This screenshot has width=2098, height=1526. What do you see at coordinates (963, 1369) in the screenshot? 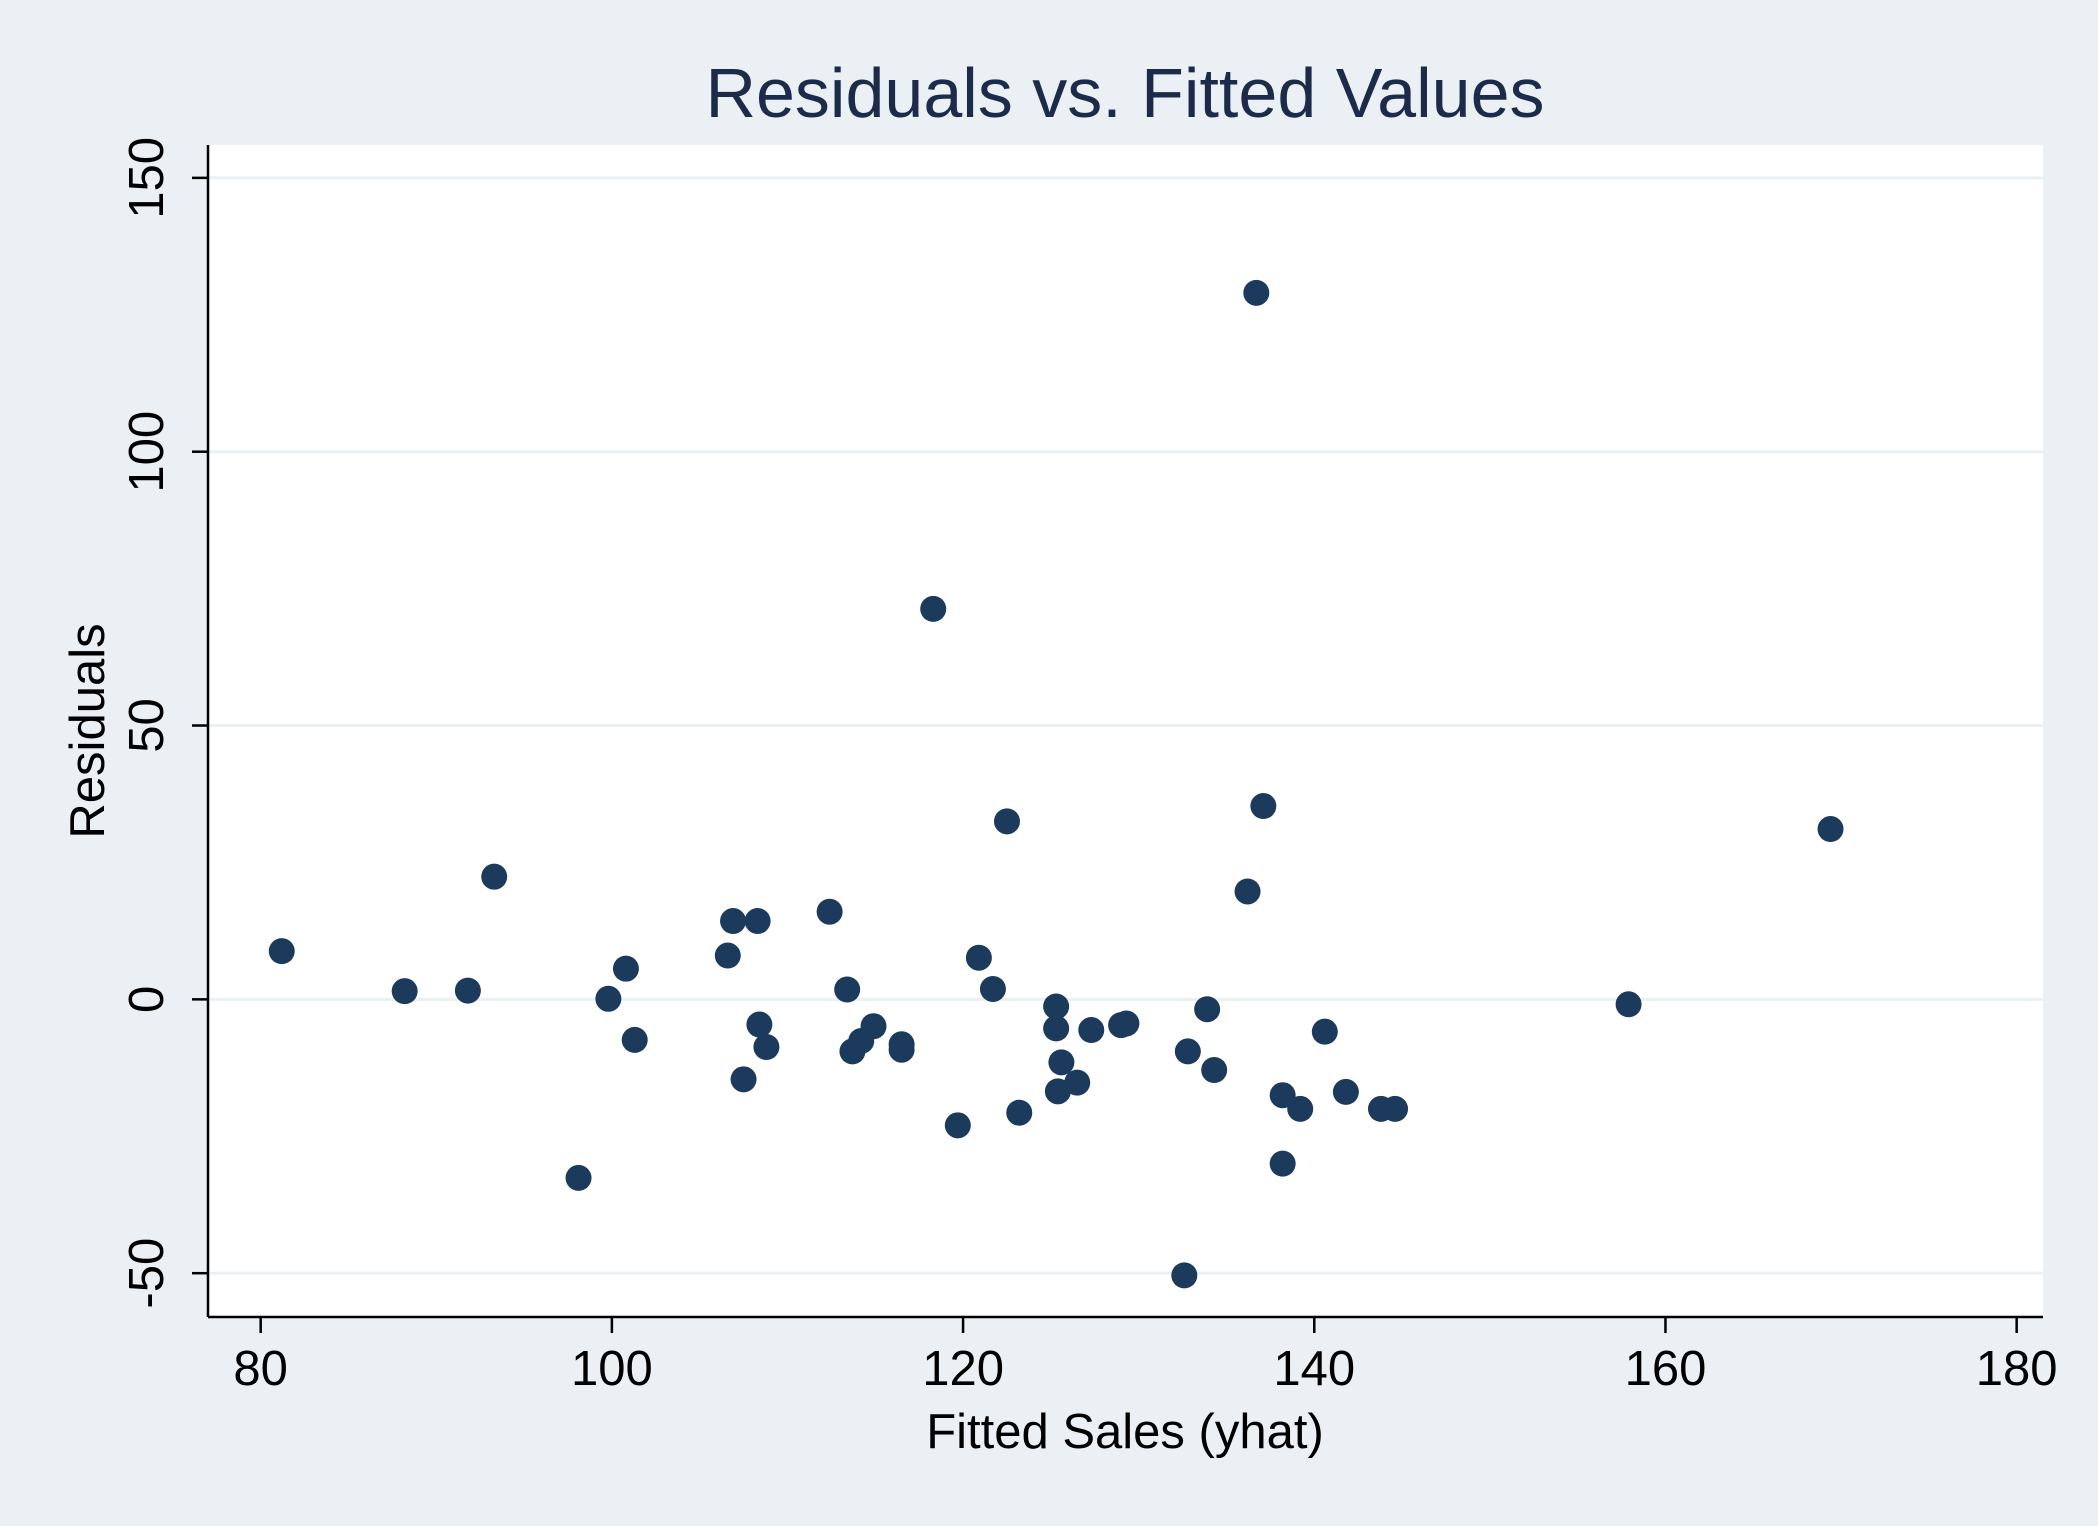
I see `x-tick-label: 120` at bounding box center [963, 1369].